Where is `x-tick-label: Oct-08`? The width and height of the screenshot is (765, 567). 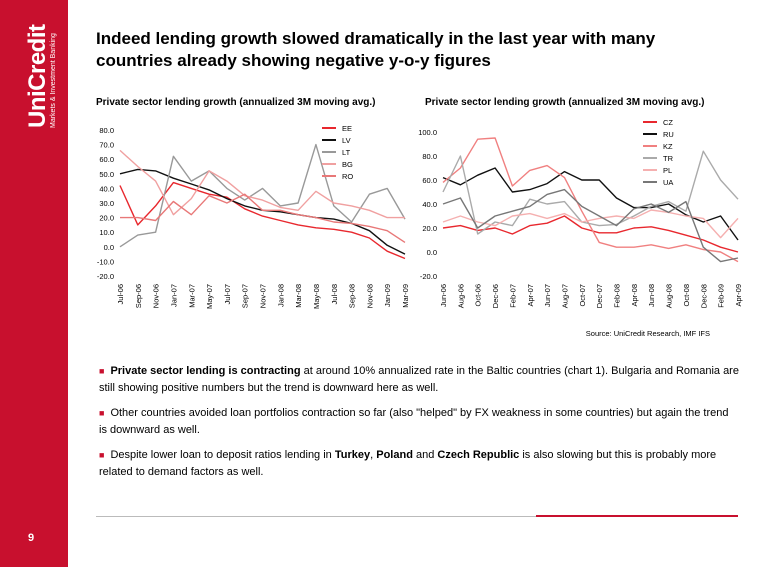 x-tick-label: Oct-08 is located at coordinates (686, 295).